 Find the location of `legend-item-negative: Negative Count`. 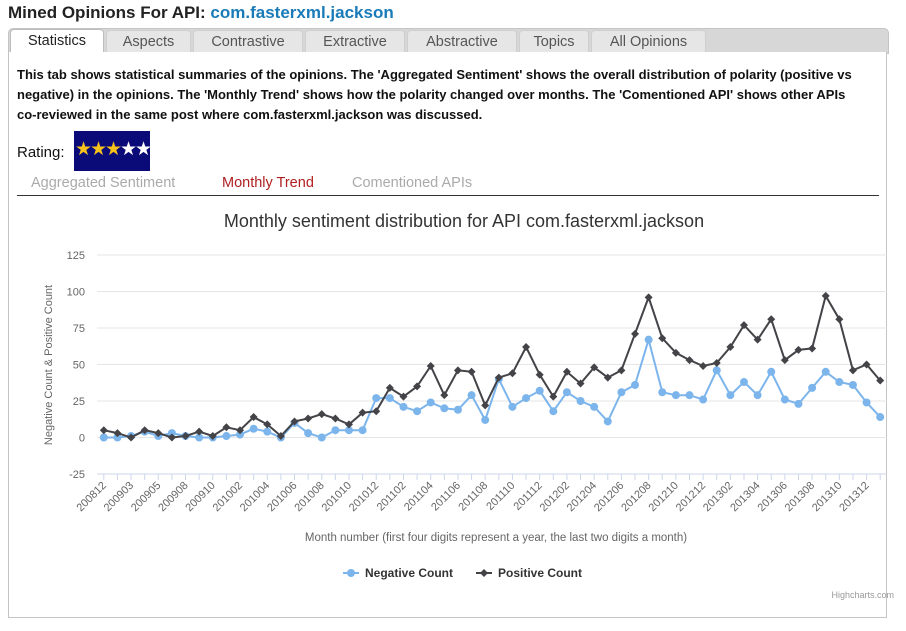

legend-item-negative: Negative Count is located at coordinates (398, 573).